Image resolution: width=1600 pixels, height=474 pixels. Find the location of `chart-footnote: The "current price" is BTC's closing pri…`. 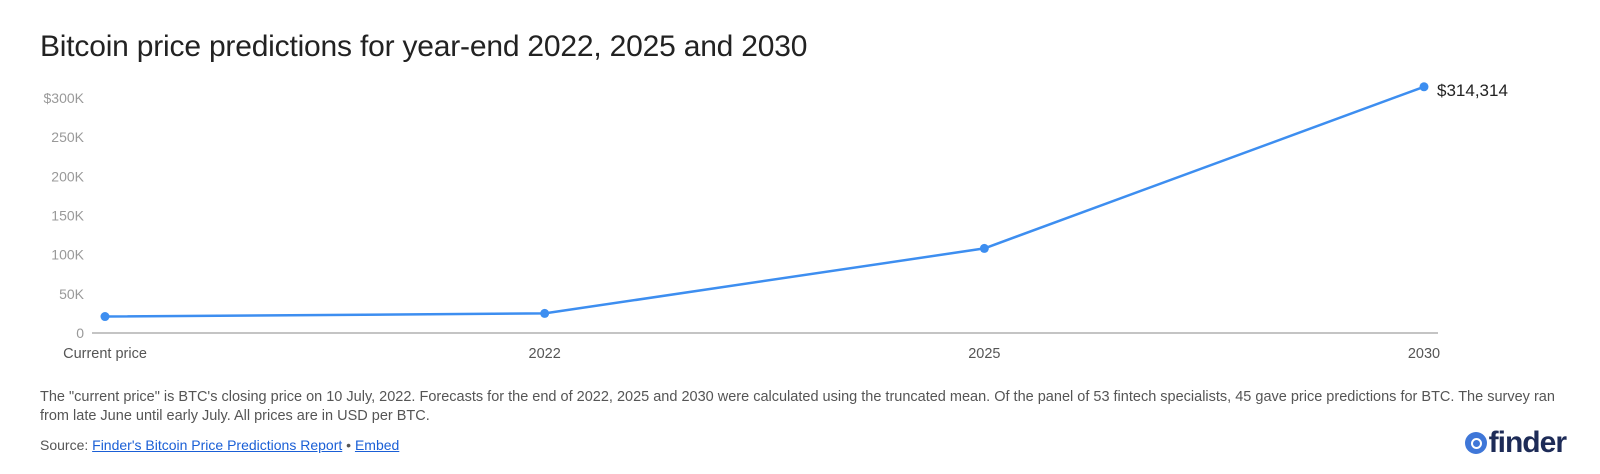

chart-footnote: The "current price" is BTC's closing pri… is located at coordinates (797, 406).